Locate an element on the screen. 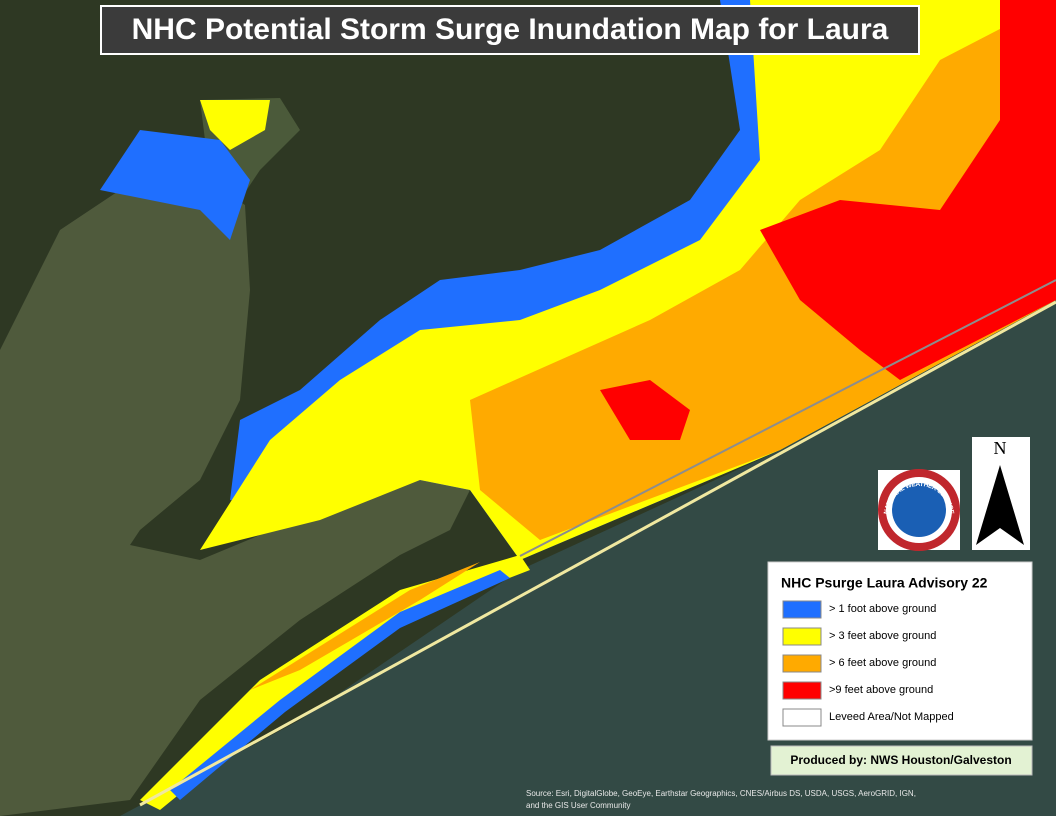  title-box is located at coordinates (510, 30).